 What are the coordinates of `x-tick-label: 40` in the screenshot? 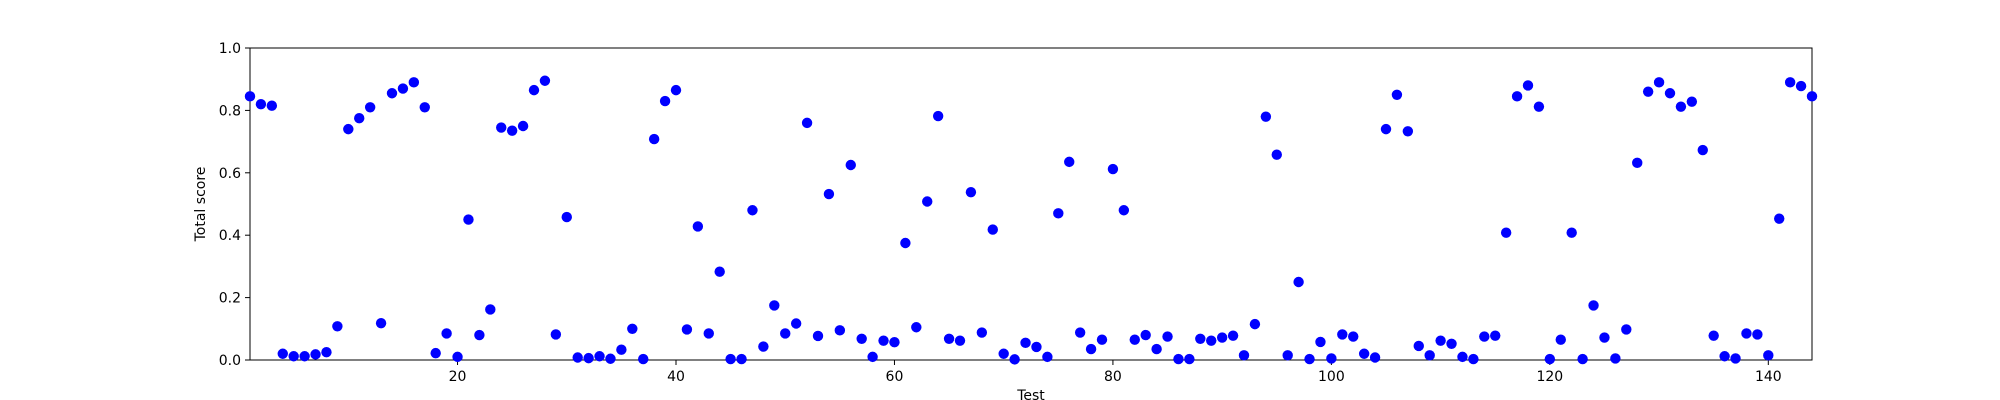 It's located at (676, 377).